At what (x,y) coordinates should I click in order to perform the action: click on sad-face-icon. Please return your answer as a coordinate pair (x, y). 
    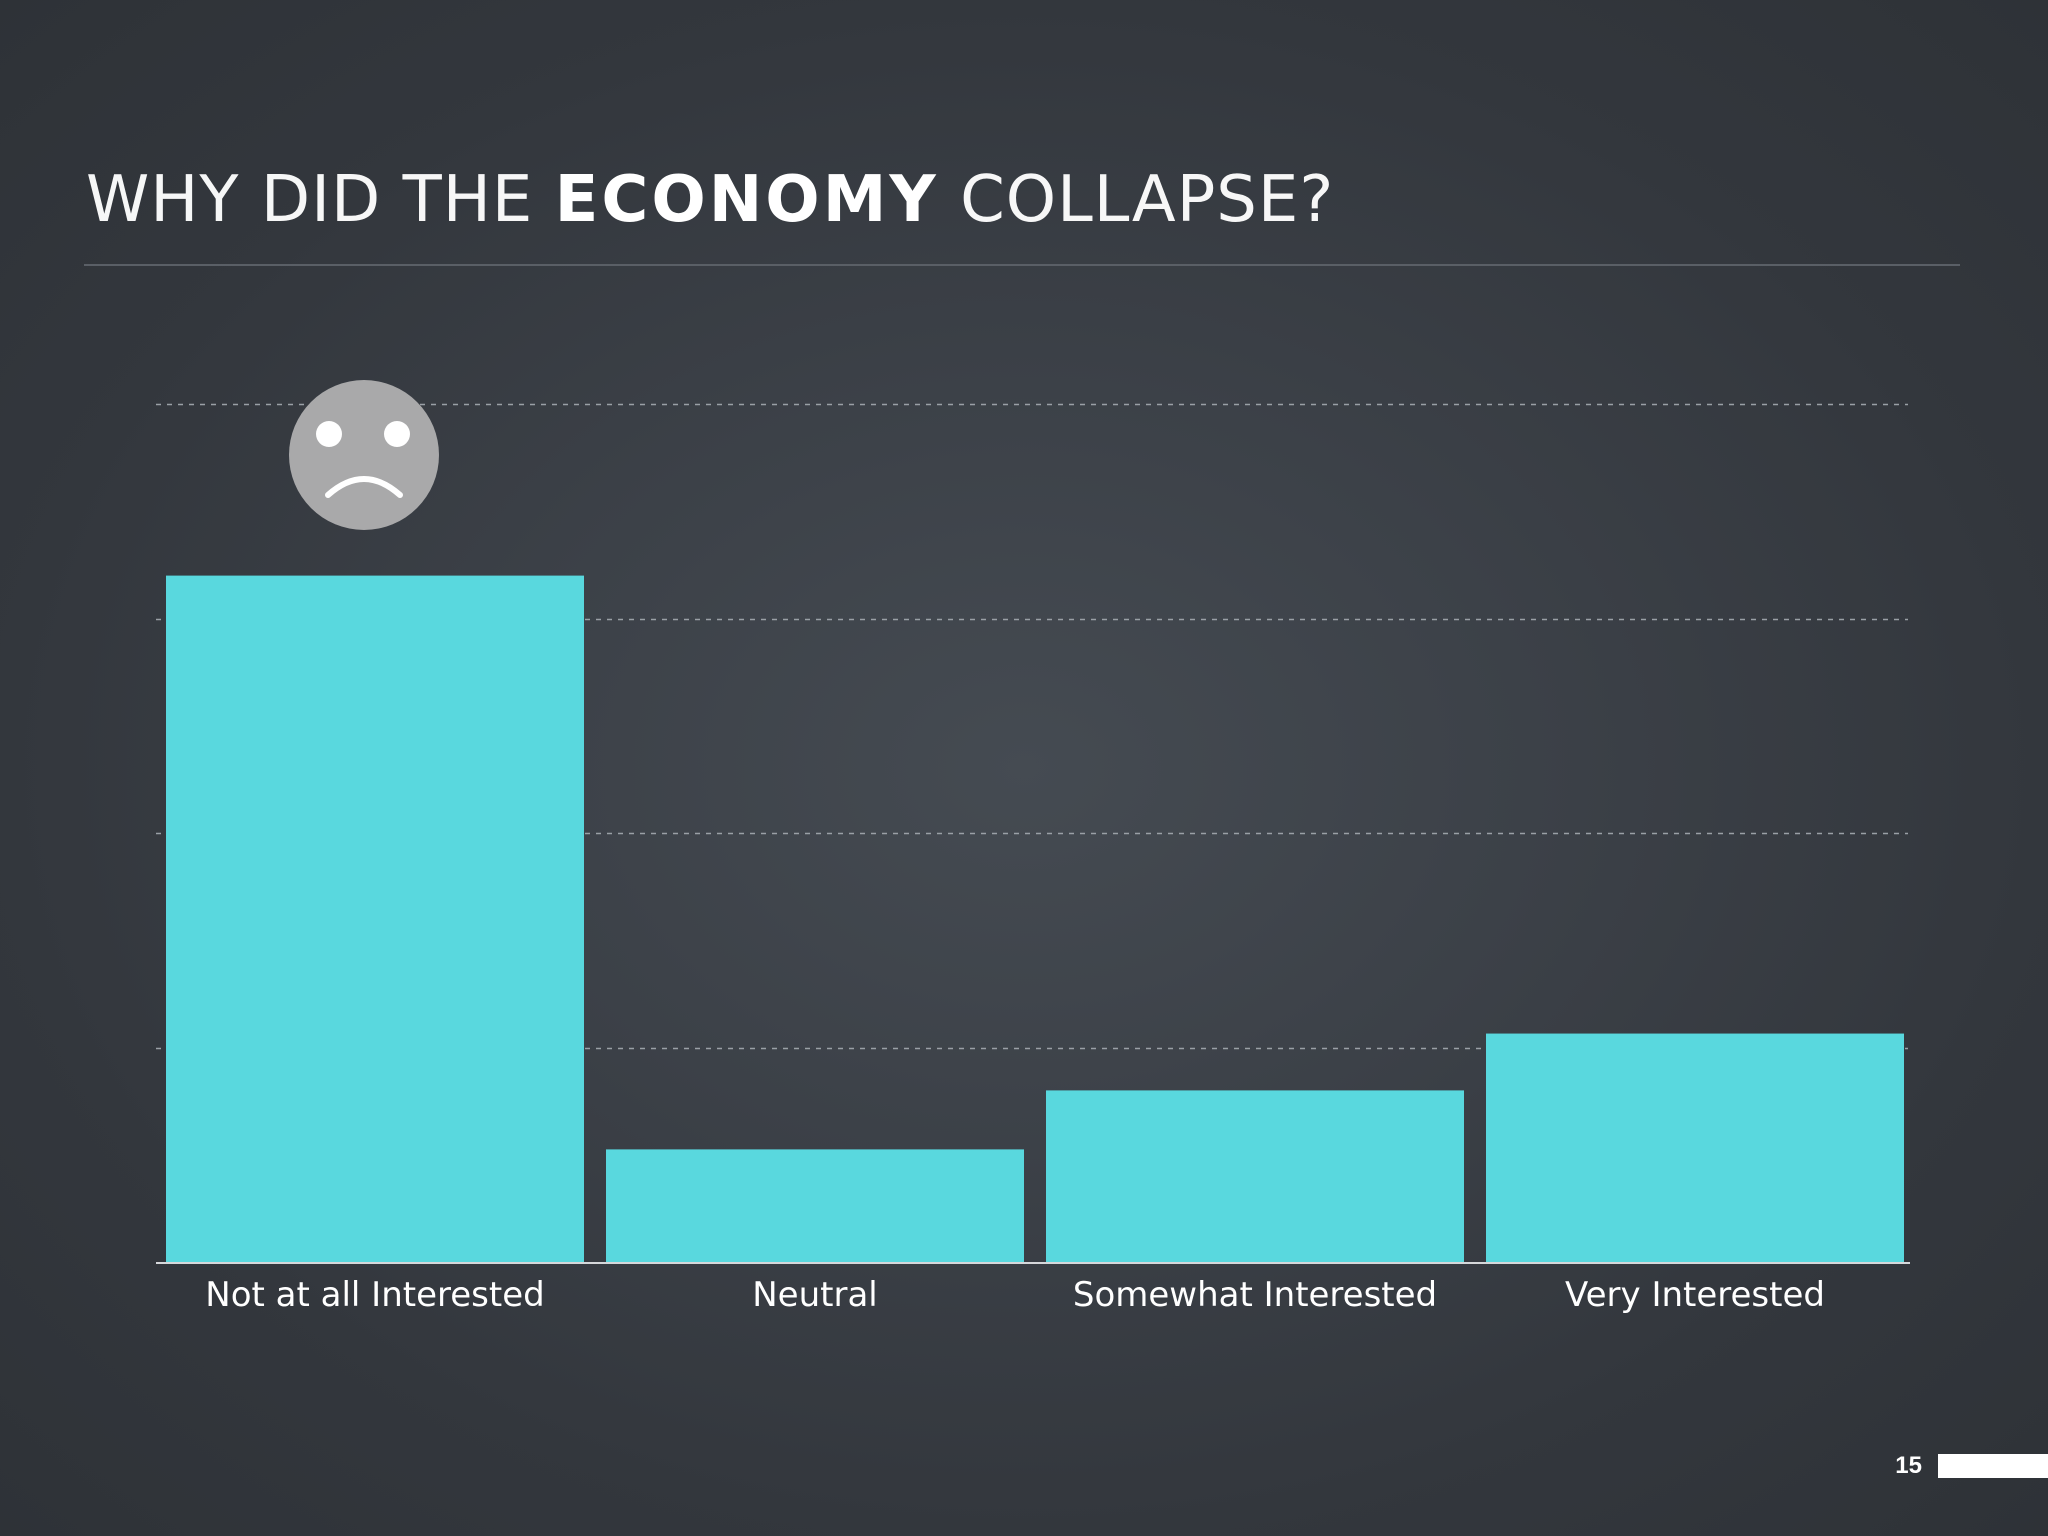
    Looking at the image, I should click on (364, 455).